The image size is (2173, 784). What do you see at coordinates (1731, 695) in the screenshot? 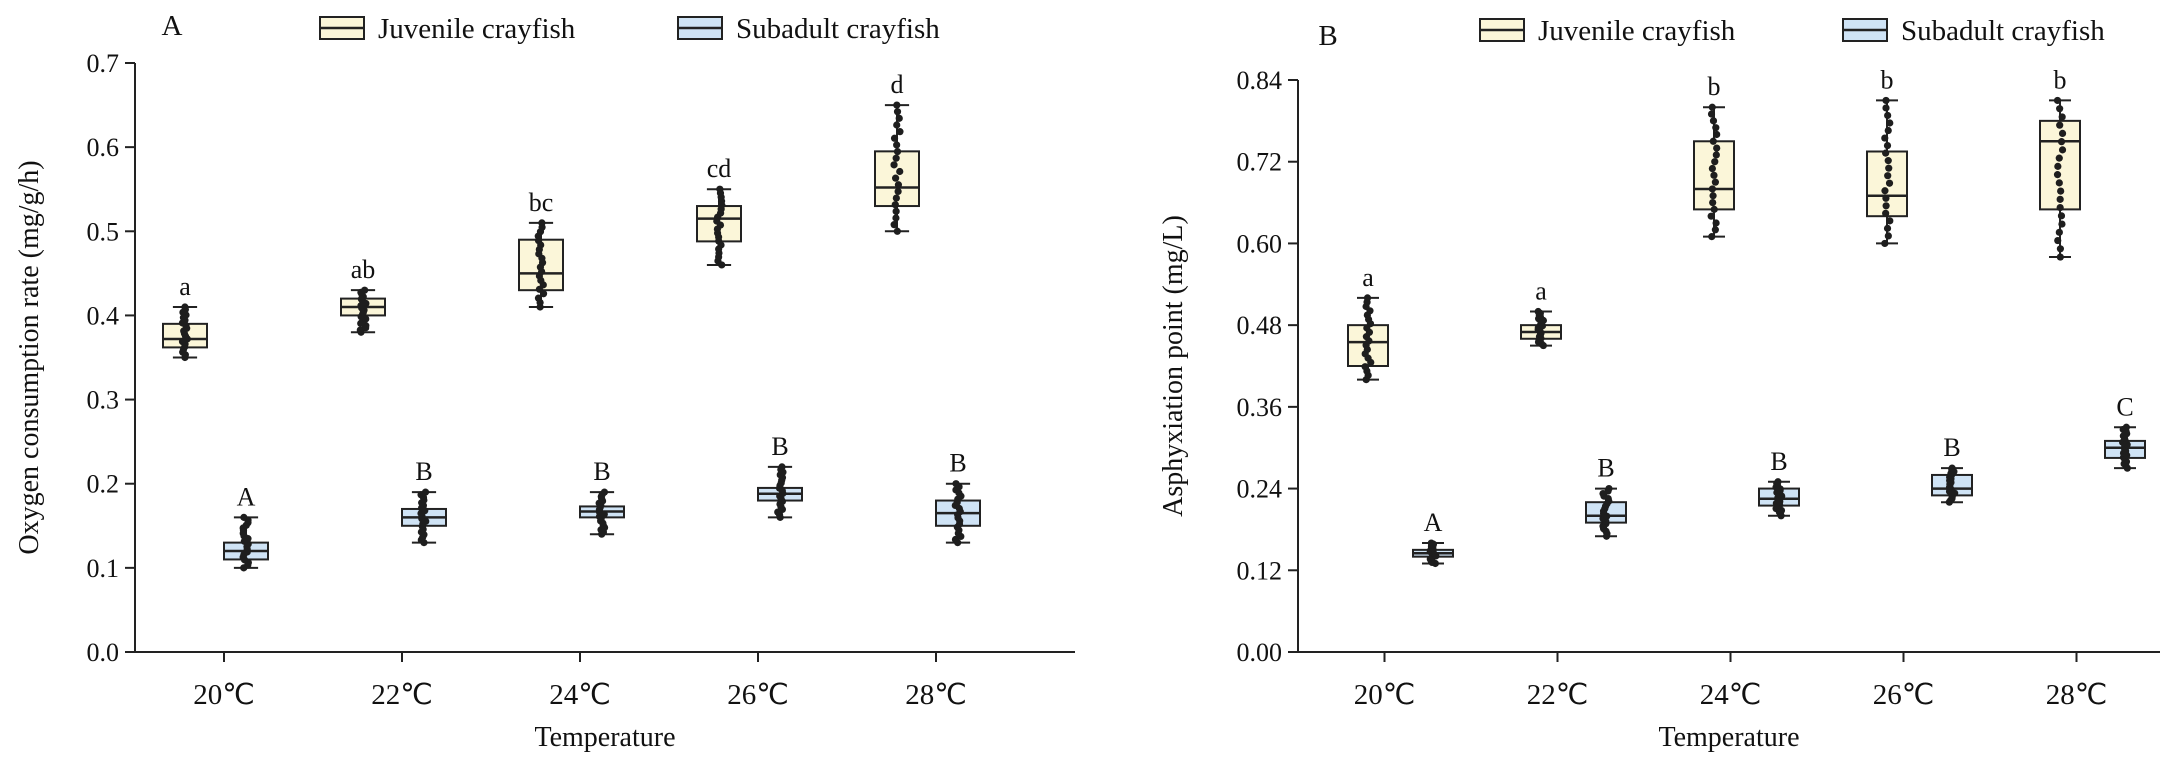
I see `x-tick-label: 24℃` at bounding box center [1731, 695].